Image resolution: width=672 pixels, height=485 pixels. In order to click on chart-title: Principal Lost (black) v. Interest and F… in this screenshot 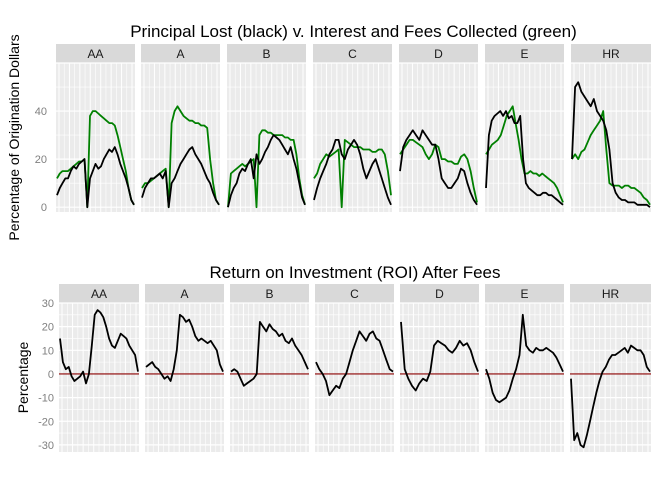, I will do `click(353, 31)`.